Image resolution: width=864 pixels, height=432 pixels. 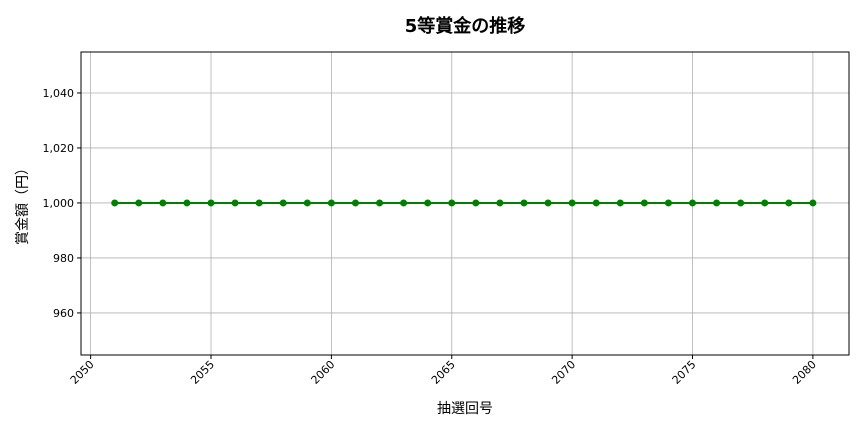 I want to click on y-tick-label: 1,040, so click(x=59, y=93).